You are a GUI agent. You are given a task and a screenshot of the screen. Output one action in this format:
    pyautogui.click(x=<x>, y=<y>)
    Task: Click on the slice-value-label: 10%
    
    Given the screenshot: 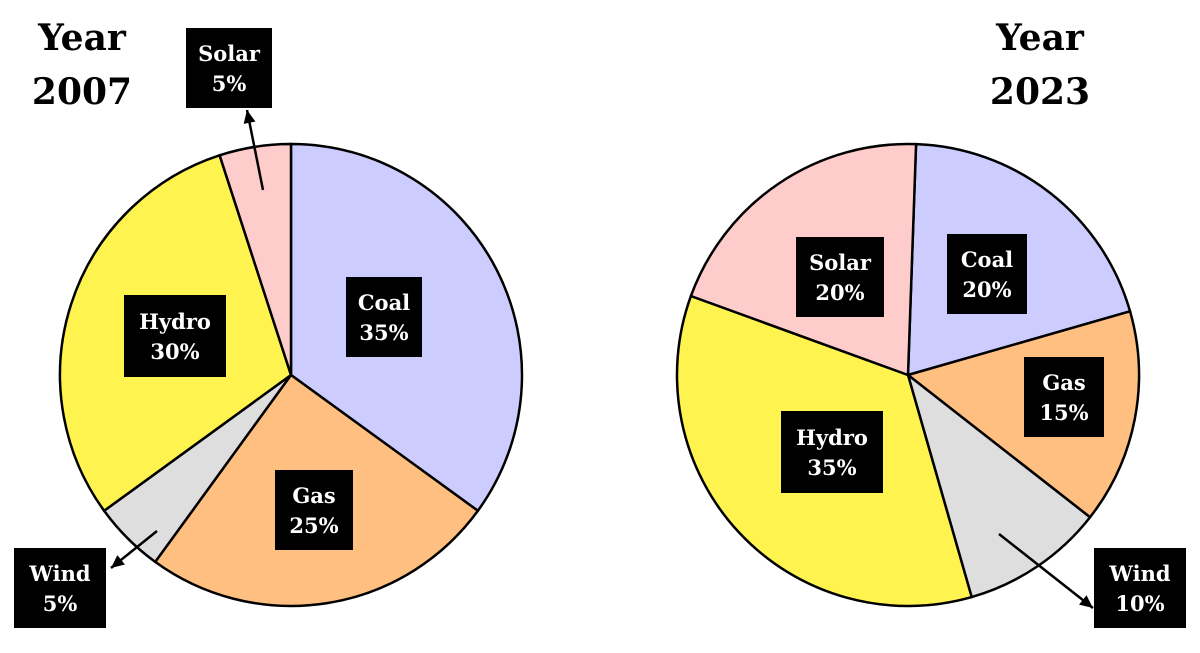 What is the action you would take?
    pyautogui.click(x=1139, y=603)
    